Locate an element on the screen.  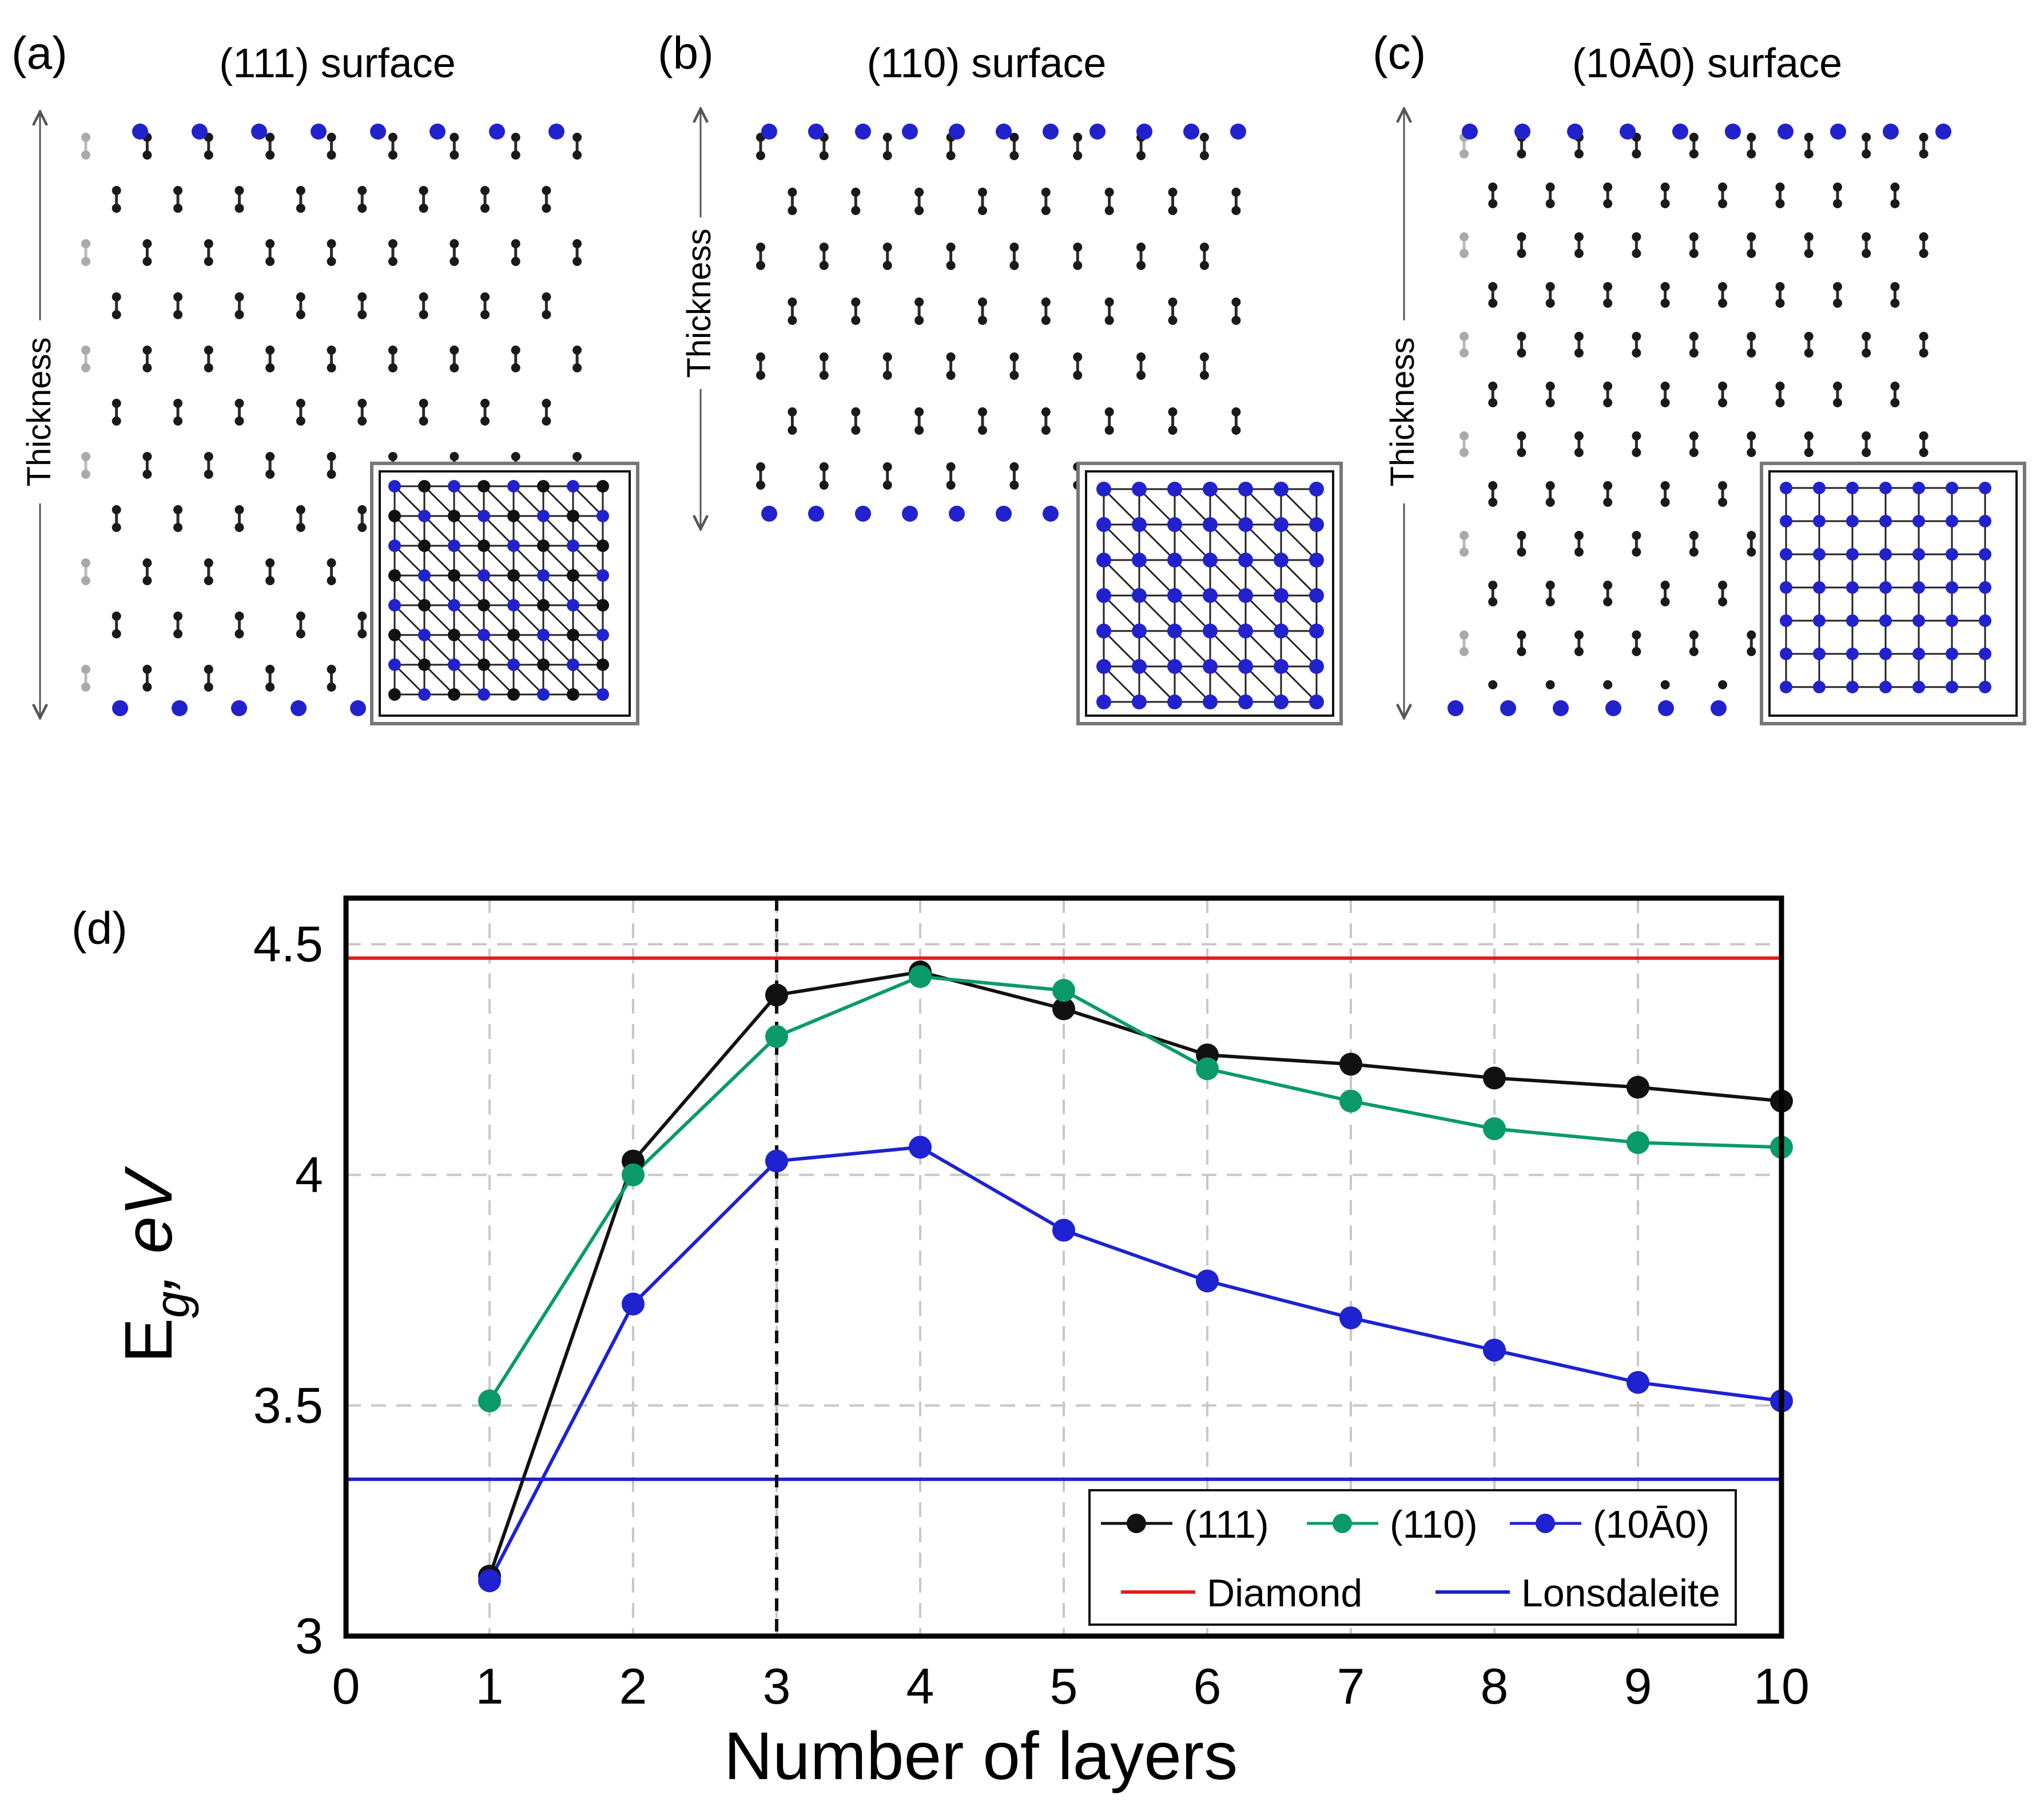
x-tick-label: 10 is located at coordinates (1781, 1686).